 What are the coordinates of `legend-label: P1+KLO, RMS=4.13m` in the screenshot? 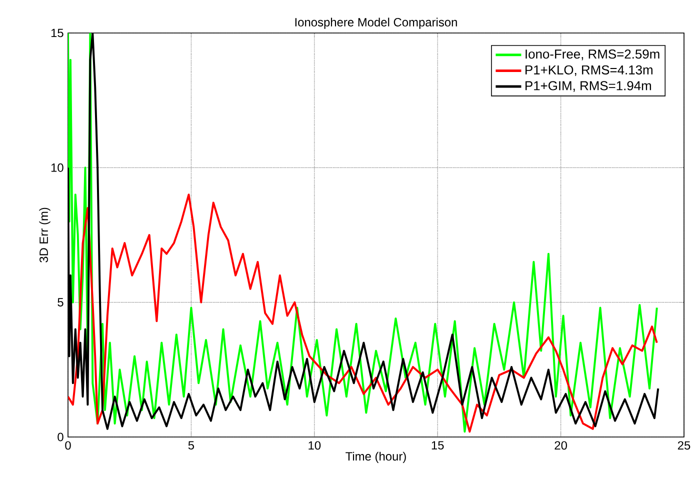 It's located at (589, 70).